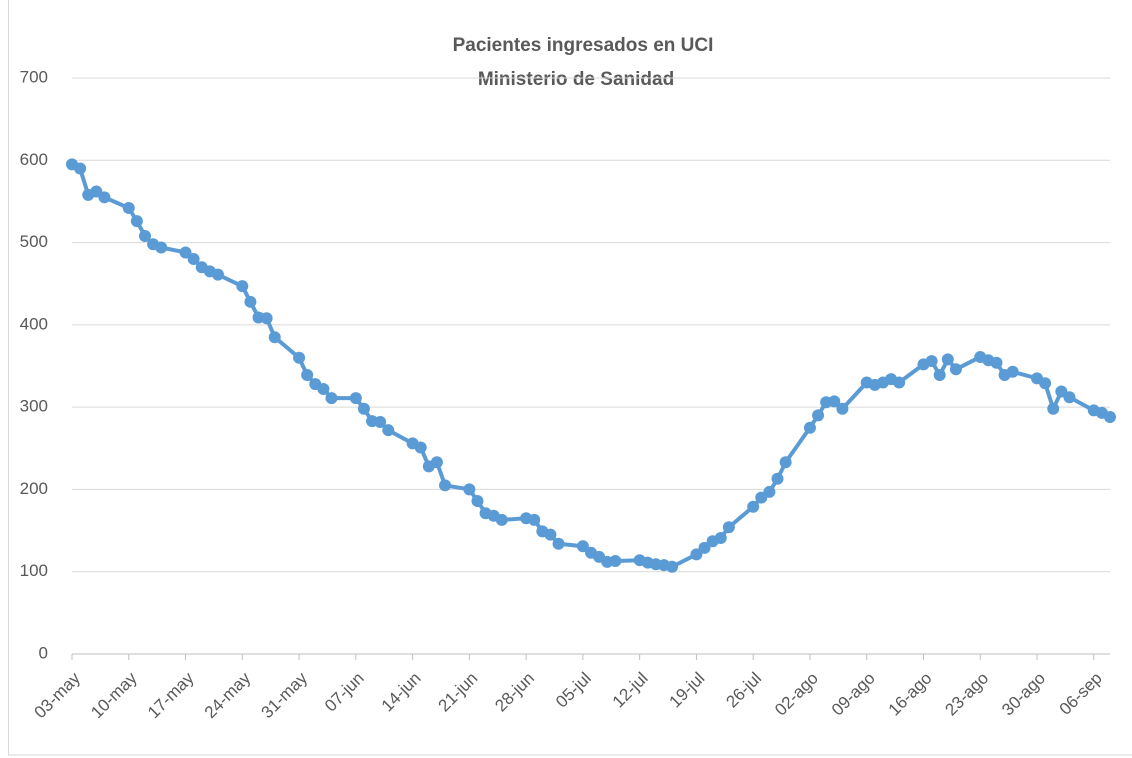 This screenshot has height=758, width=1132. What do you see at coordinates (228, 695) in the screenshot?
I see `x-tick-label: 24-may` at bounding box center [228, 695].